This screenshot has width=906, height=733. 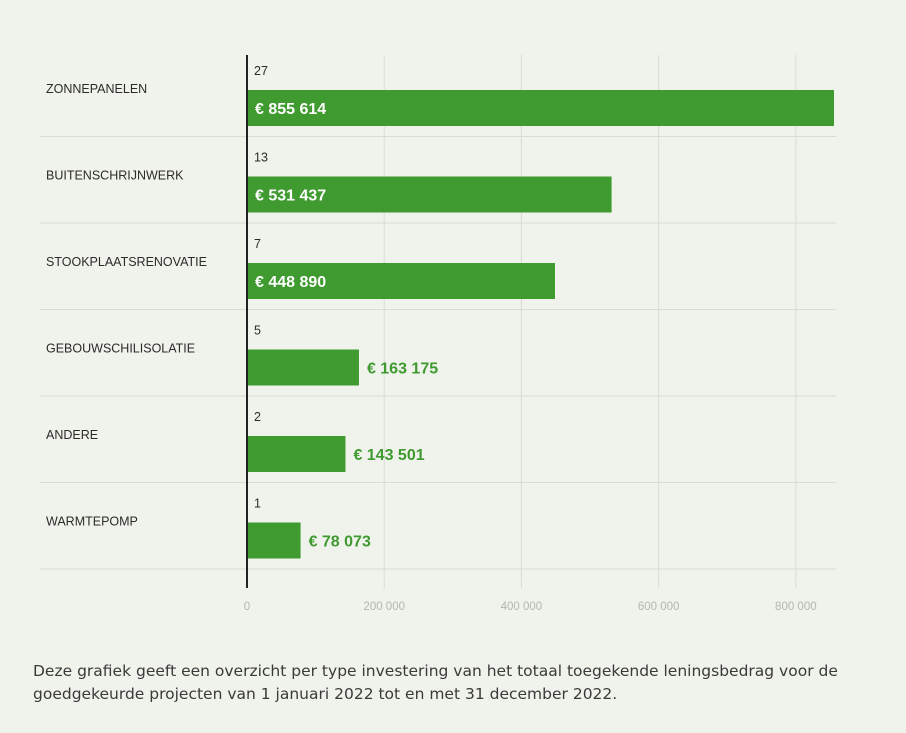 What do you see at coordinates (290, 196) in the screenshot?
I see `bar-value-label: € 531 437` at bounding box center [290, 196].